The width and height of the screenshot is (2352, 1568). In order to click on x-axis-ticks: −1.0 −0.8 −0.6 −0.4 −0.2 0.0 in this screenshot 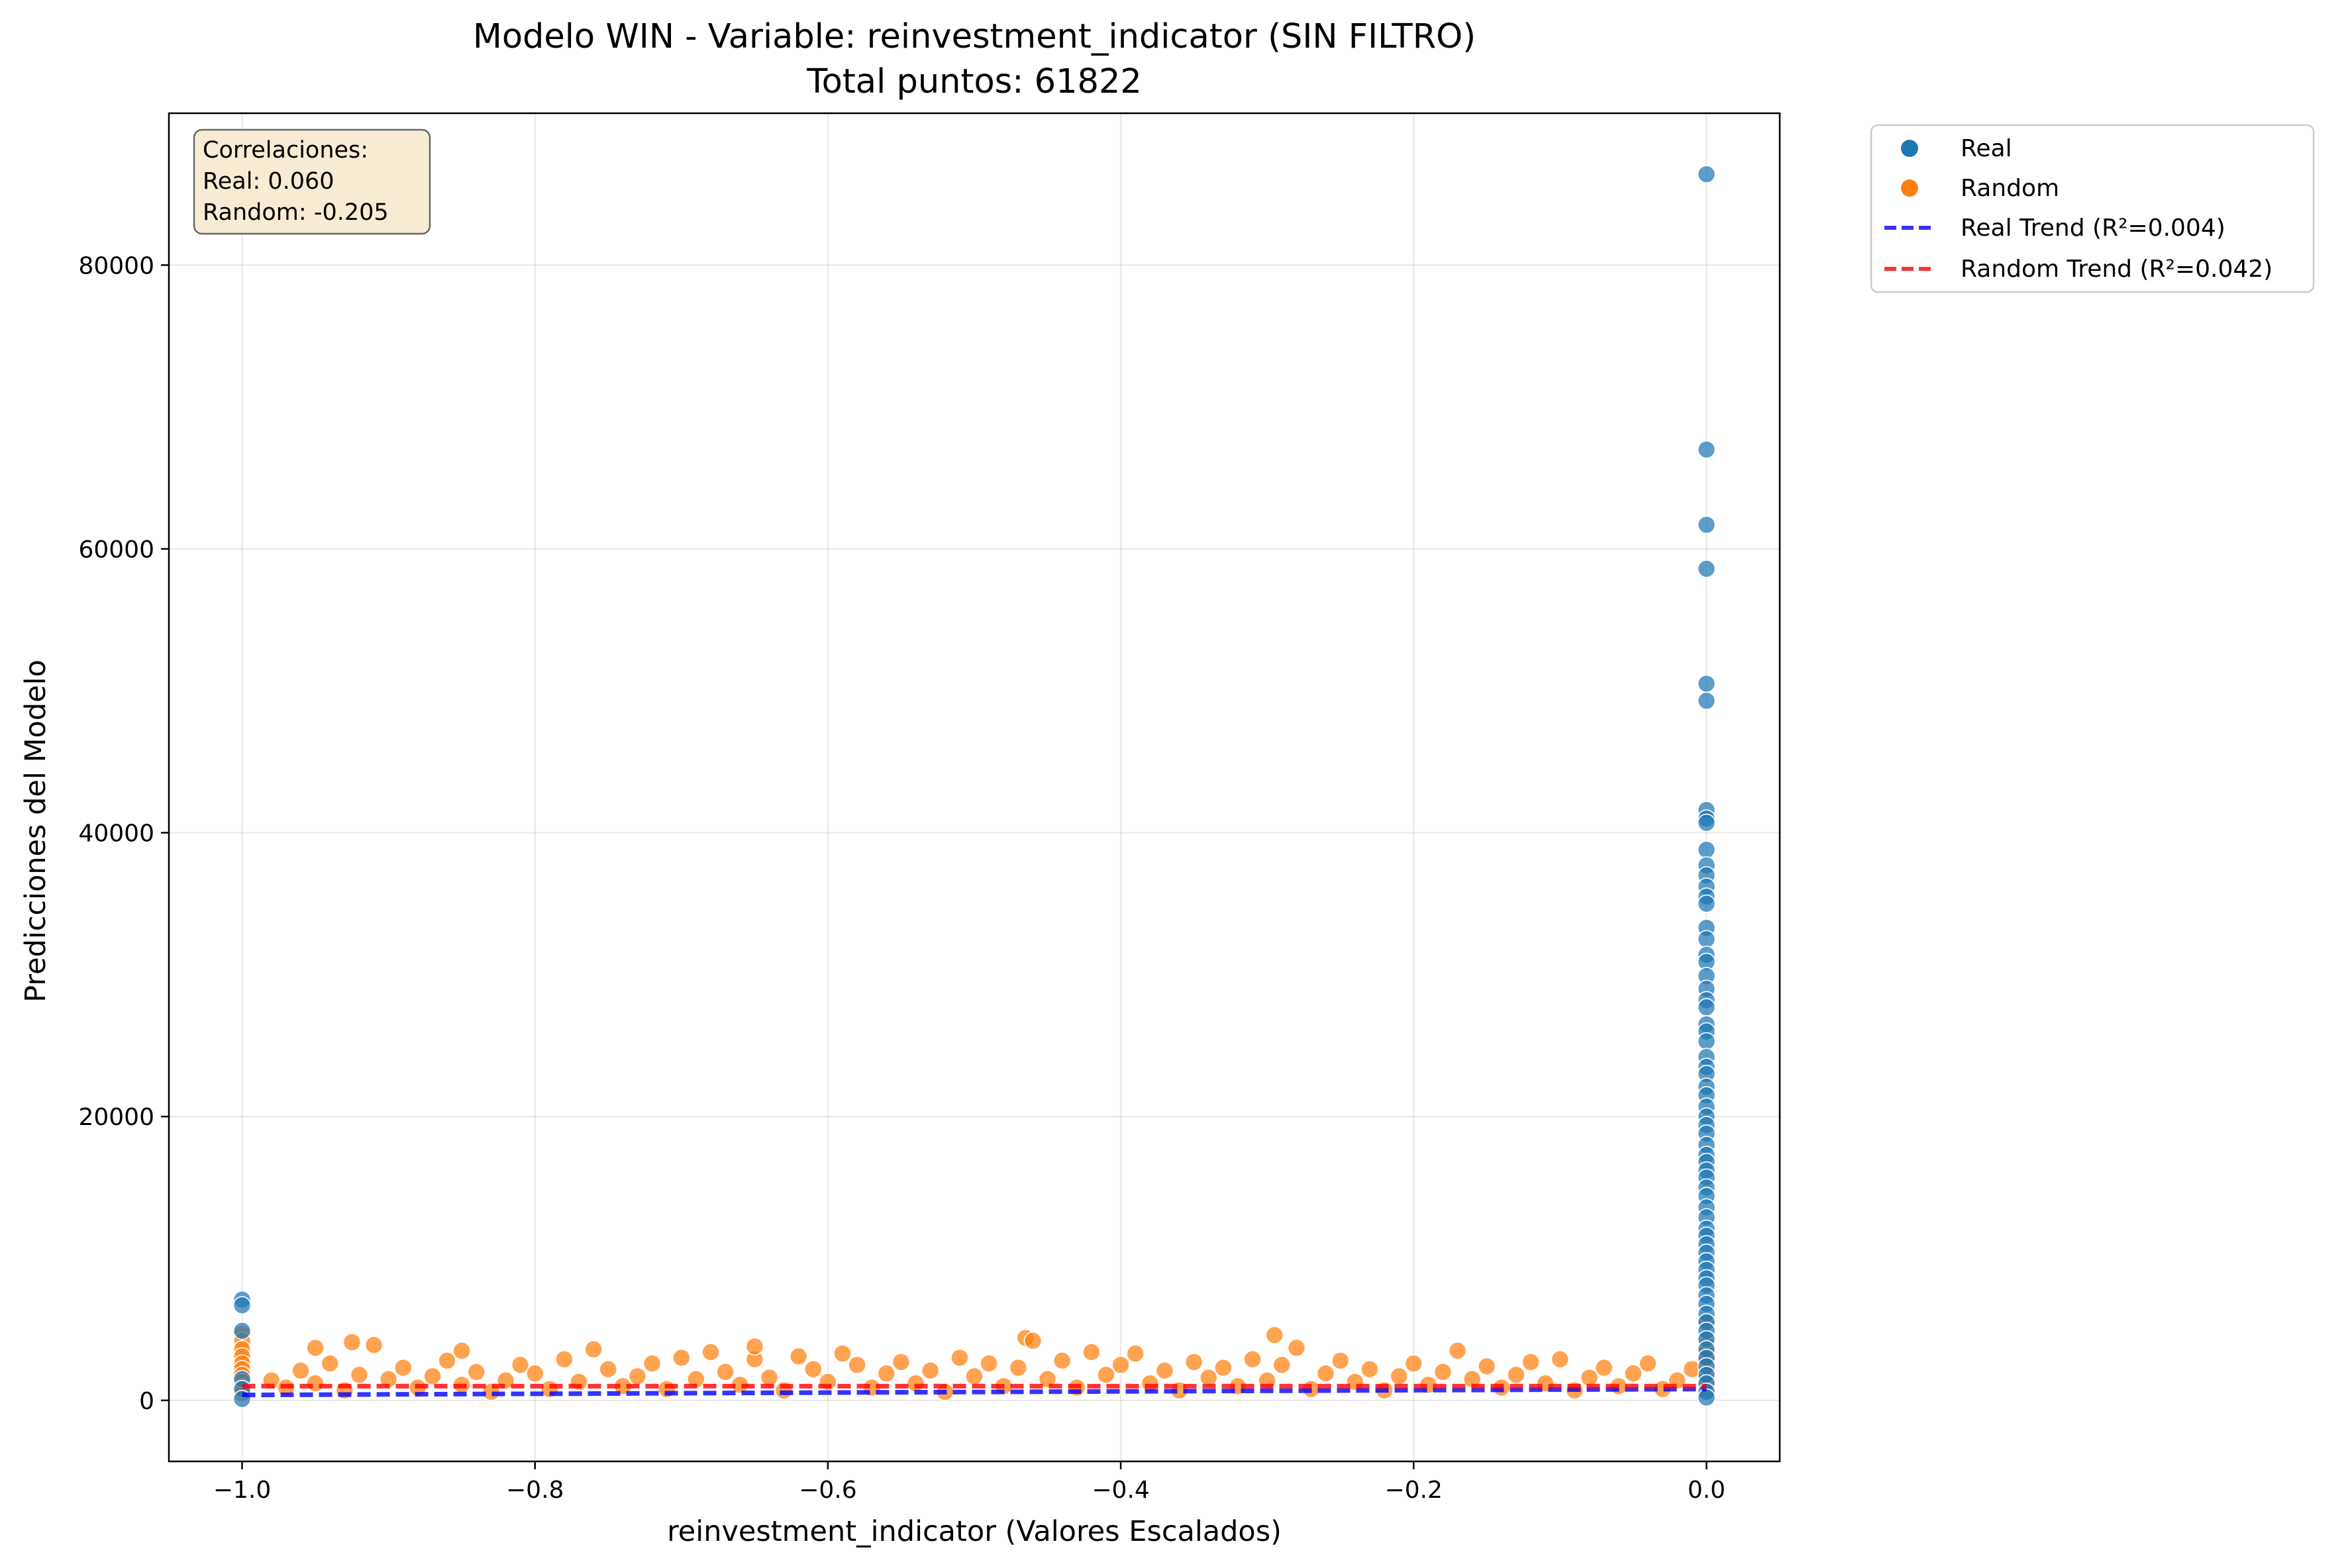, I will do `click(969, 1482)`.